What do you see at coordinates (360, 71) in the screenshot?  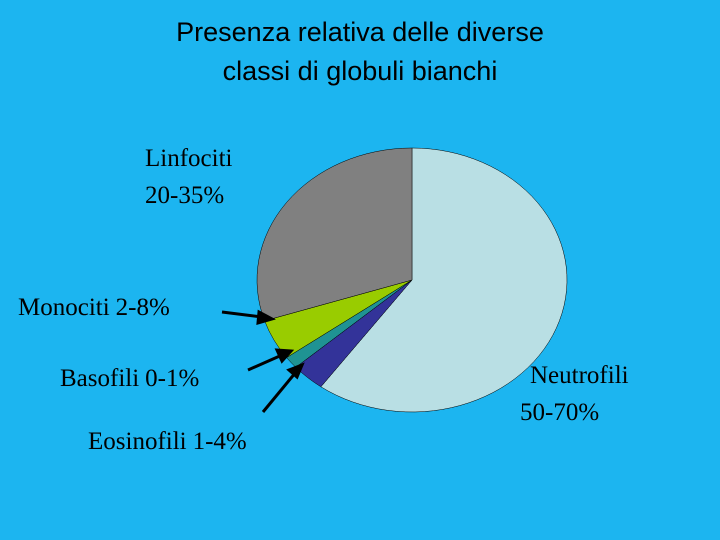 I see `chart-title: classi di globuli bianchi` at bounding box center [360, 71].